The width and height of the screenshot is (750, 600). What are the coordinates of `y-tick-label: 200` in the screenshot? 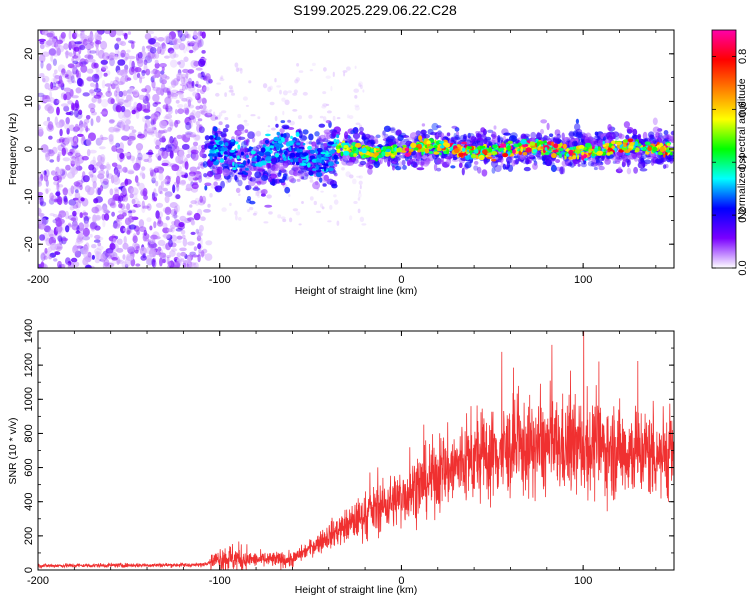 It's located at (29, 536).